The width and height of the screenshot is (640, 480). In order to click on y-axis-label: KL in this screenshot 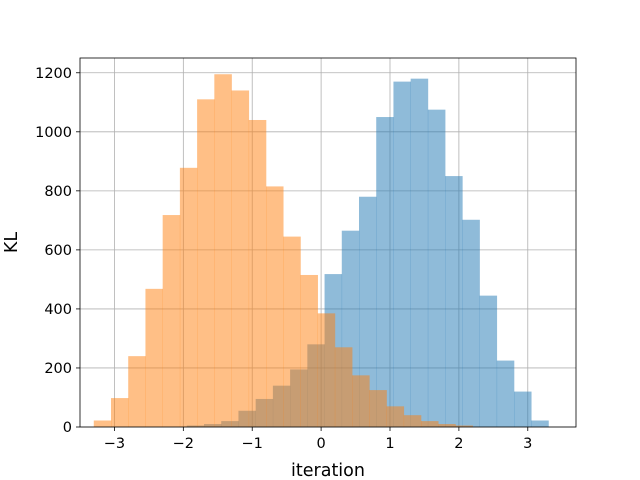, I will do `click(12, 242)`.